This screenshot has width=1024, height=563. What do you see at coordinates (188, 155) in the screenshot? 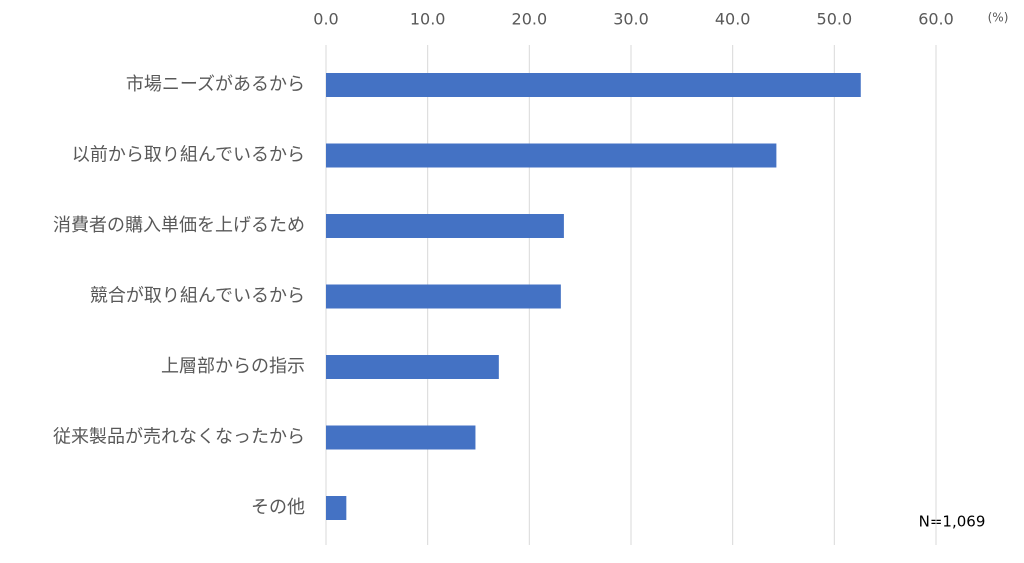
I see `y-tick-label: 以前から取り組んでいるから` at bounding box center [188, 155].